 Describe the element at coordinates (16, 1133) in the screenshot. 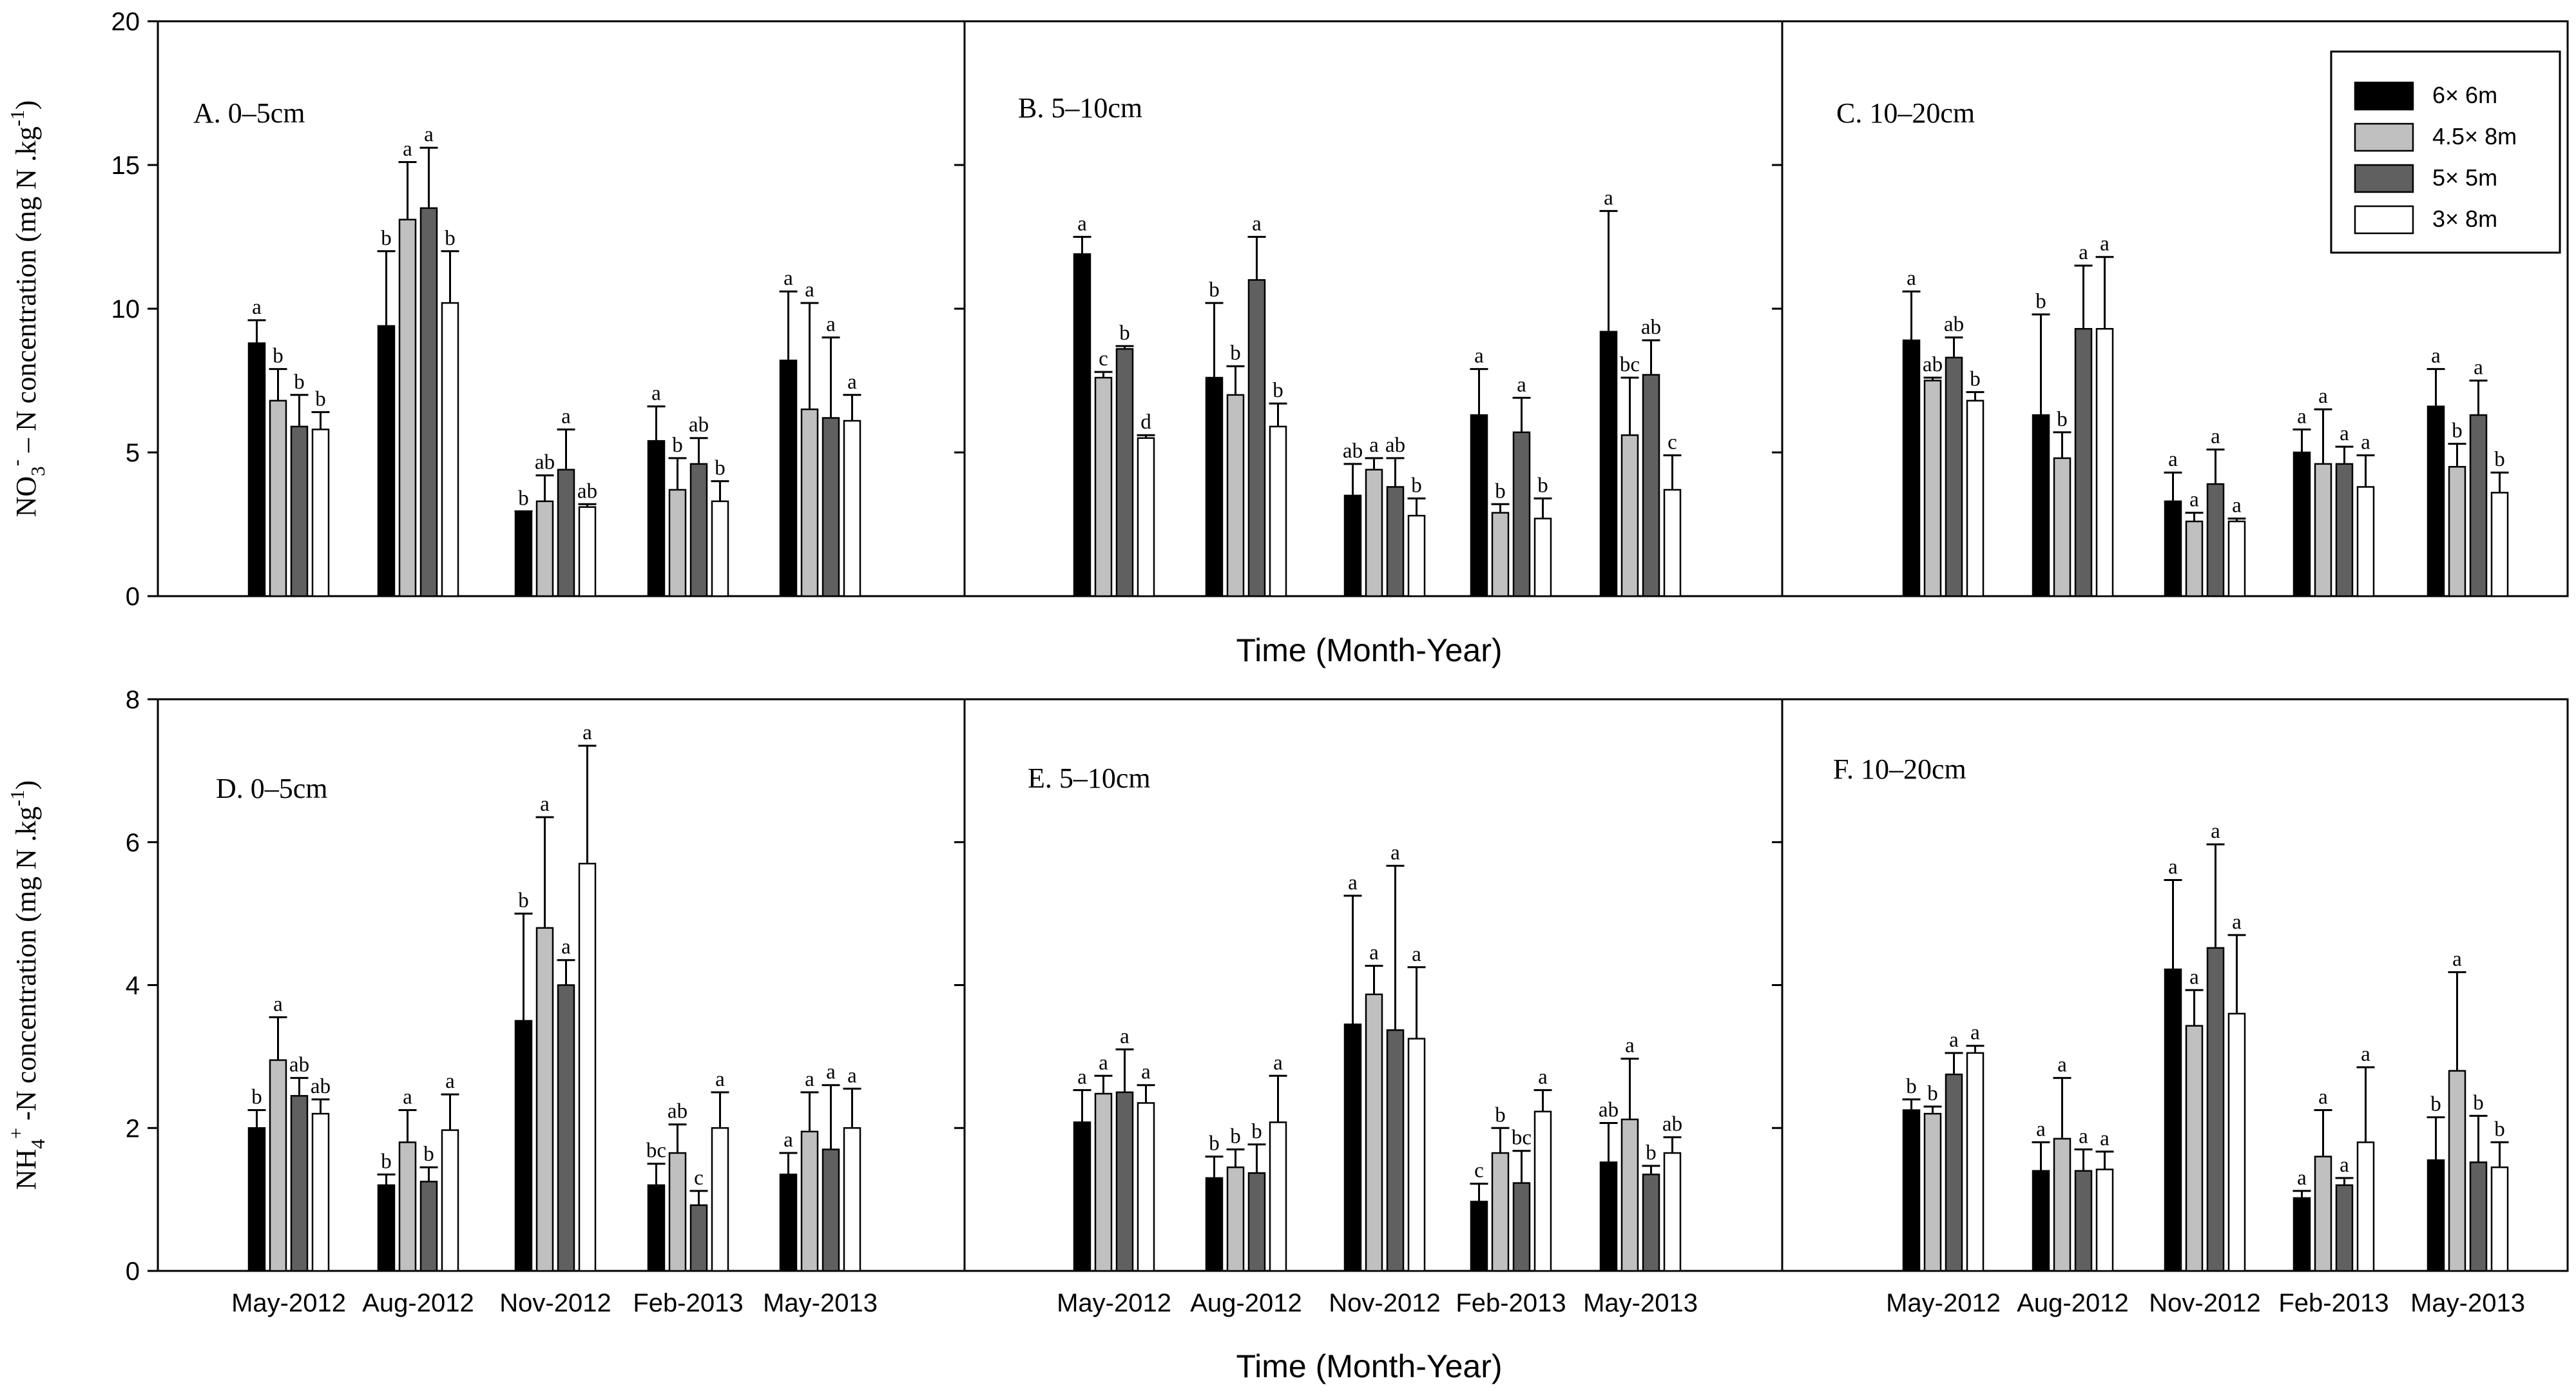

I see `y-axis-title-part-3: +` at that location.